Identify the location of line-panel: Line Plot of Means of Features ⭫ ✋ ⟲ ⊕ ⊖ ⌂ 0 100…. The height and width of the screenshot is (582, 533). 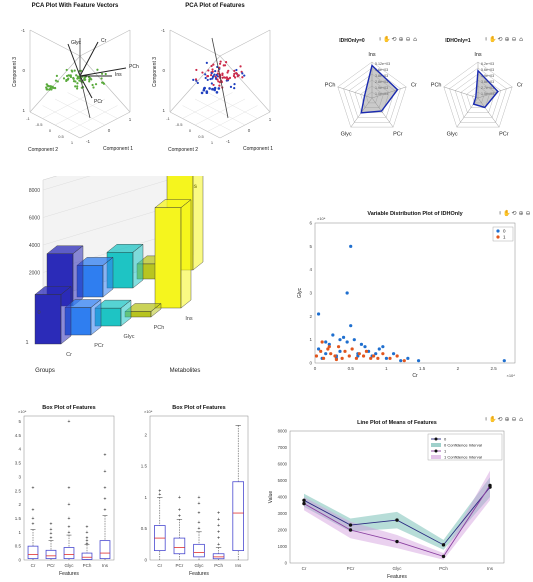
(397, 498).